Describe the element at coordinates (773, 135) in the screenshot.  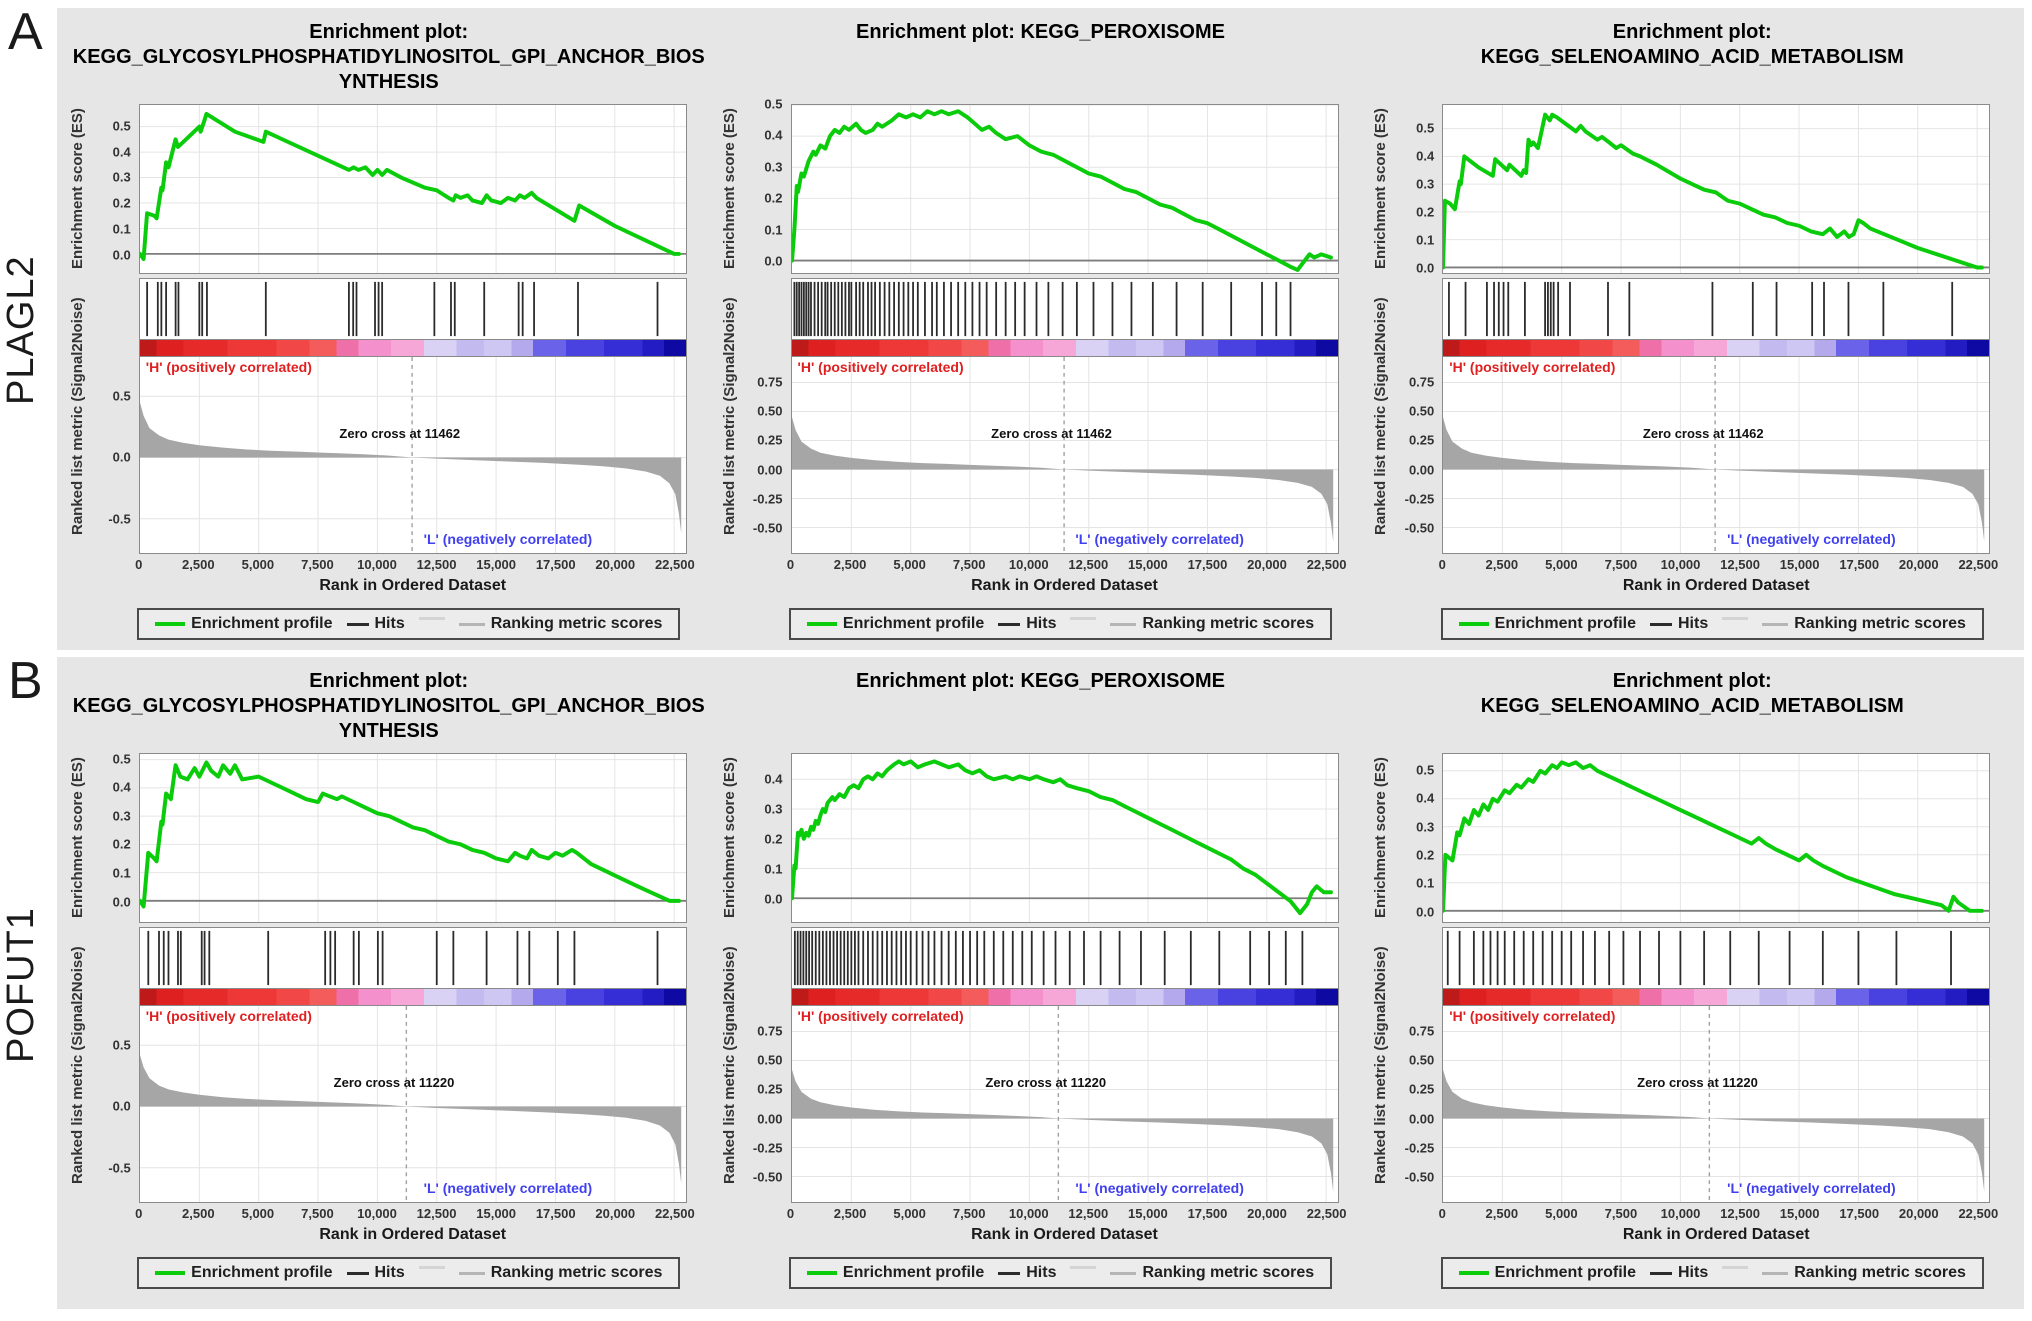
I see `tick-label: 0.4` at that location.